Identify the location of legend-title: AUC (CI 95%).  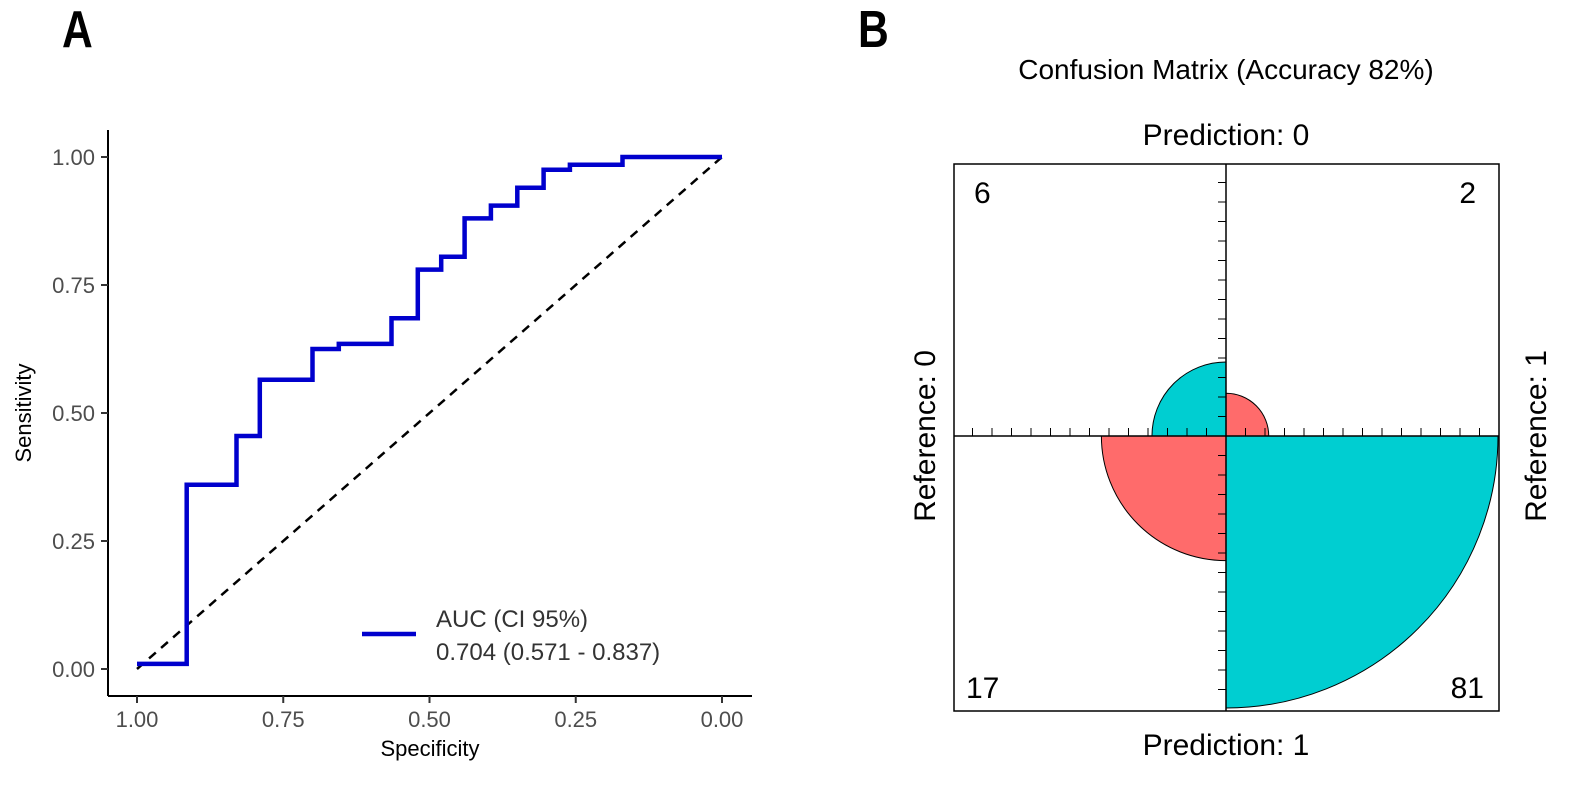
(512, 619).